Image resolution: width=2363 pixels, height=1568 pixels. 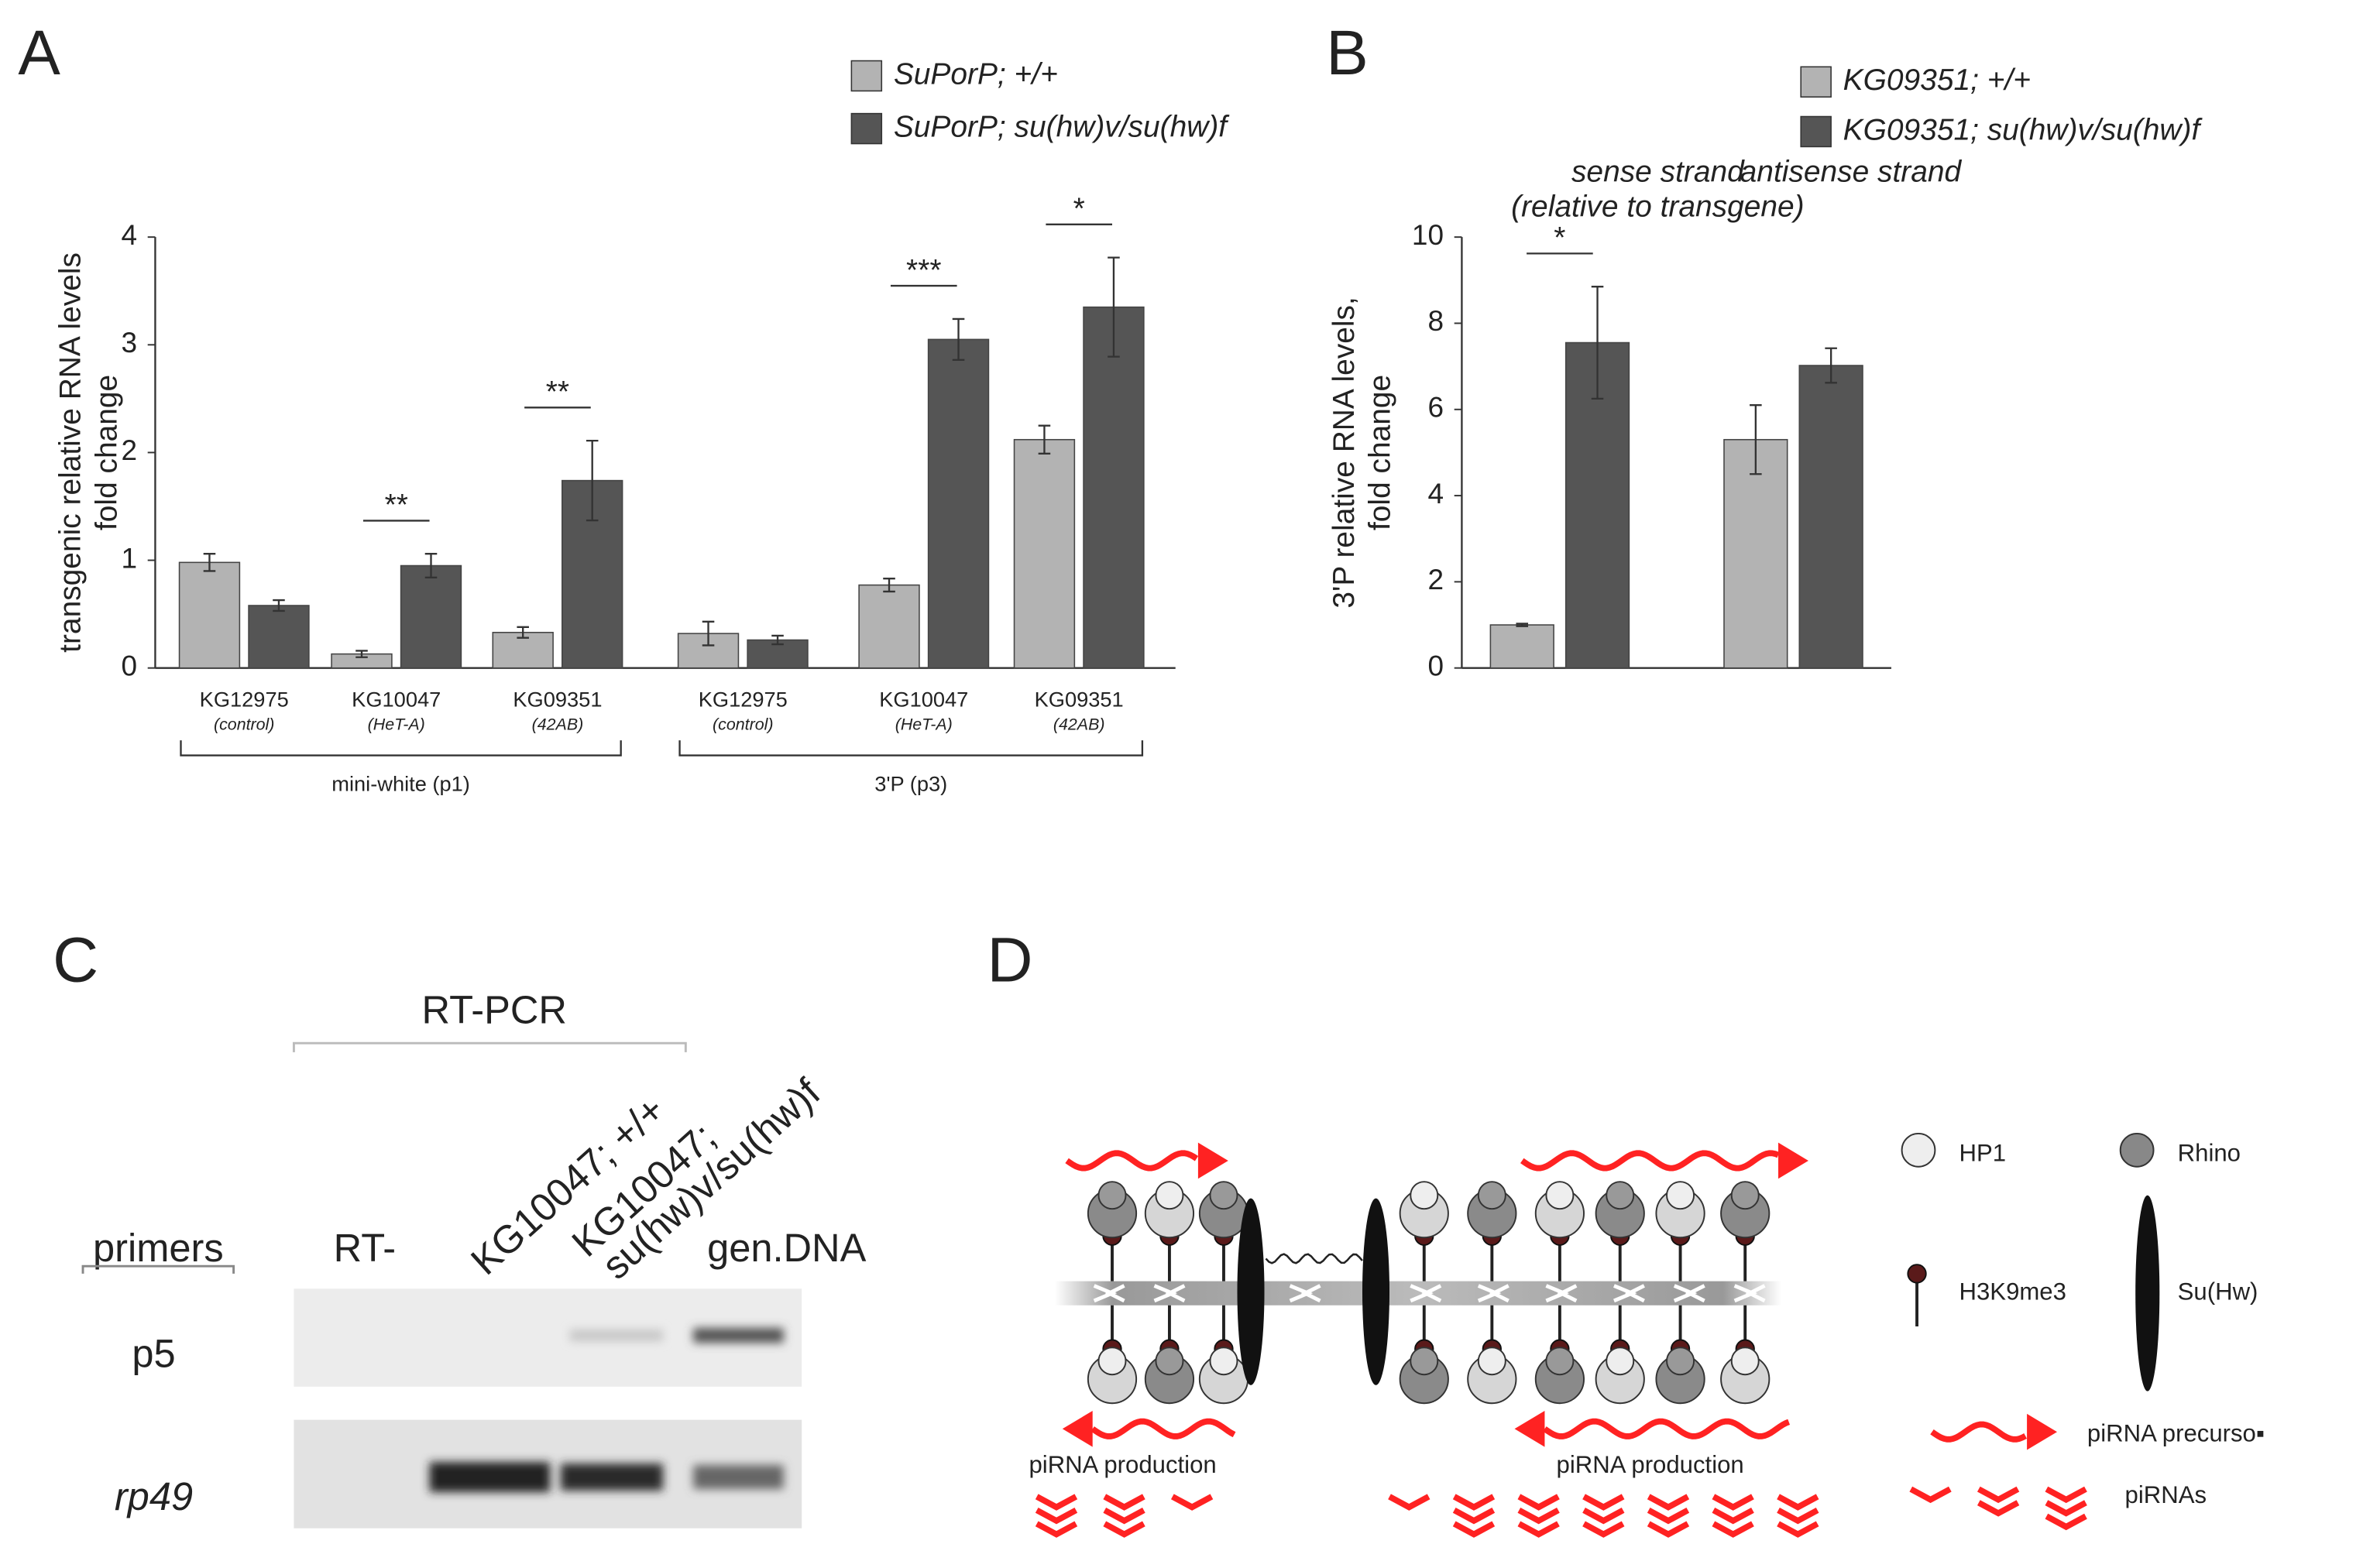 I want to click on group-label: 3'P (p3), so click(x=910, y=784).